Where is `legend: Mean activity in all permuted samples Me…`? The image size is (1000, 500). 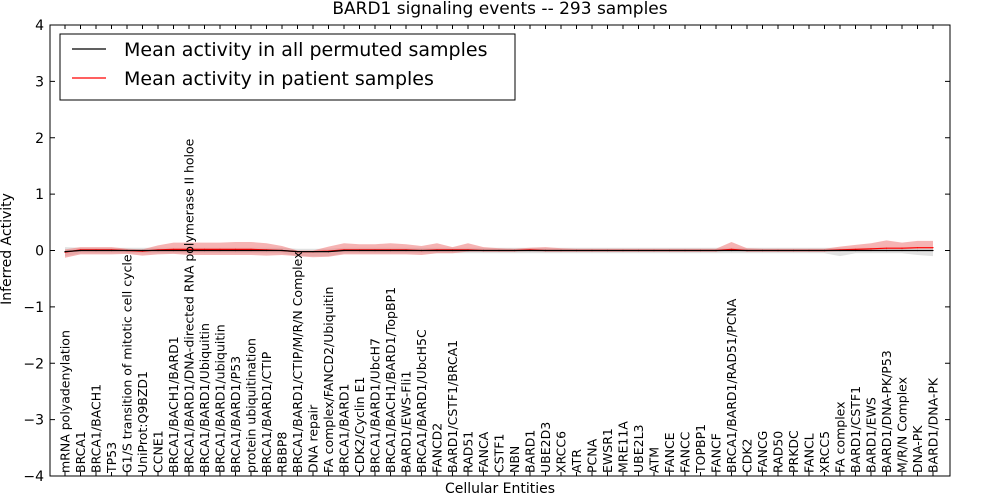 legend: Mean activity in all permuted samples Me… is located at coordinates (287, 67).